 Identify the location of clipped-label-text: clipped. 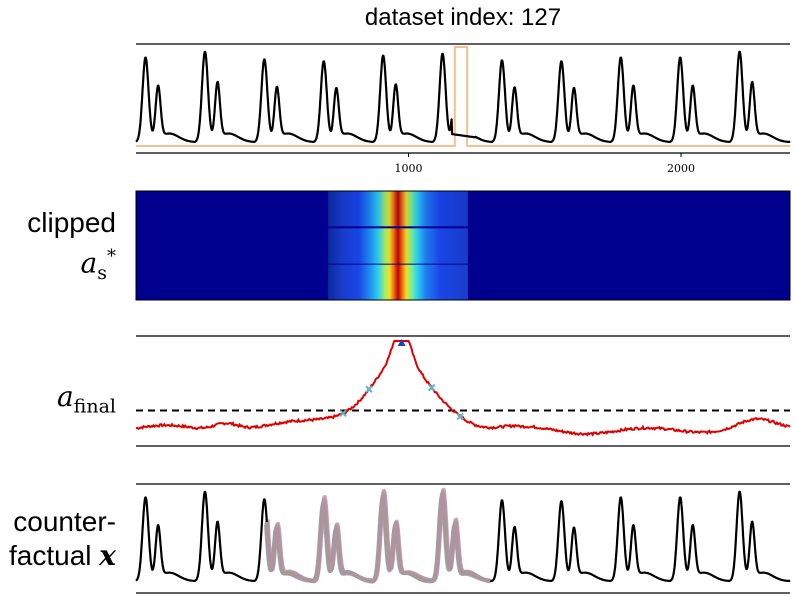
(71, 222).